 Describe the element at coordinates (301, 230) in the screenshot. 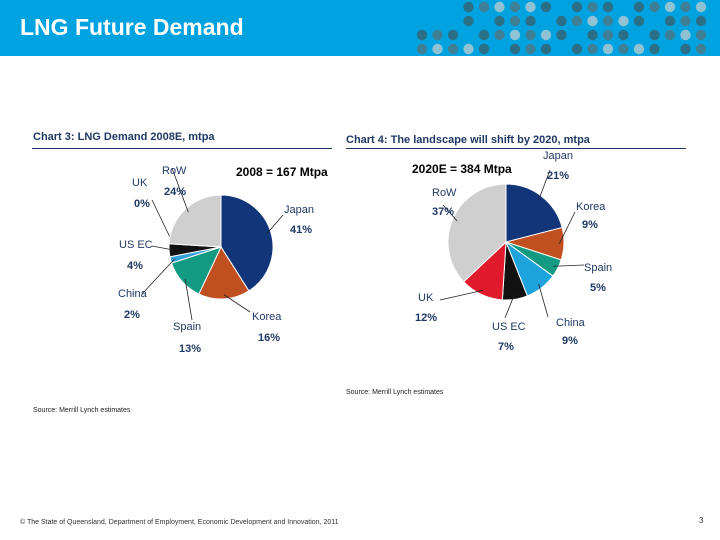

I see `chart-3-slice-value-label: 41%` at that location.